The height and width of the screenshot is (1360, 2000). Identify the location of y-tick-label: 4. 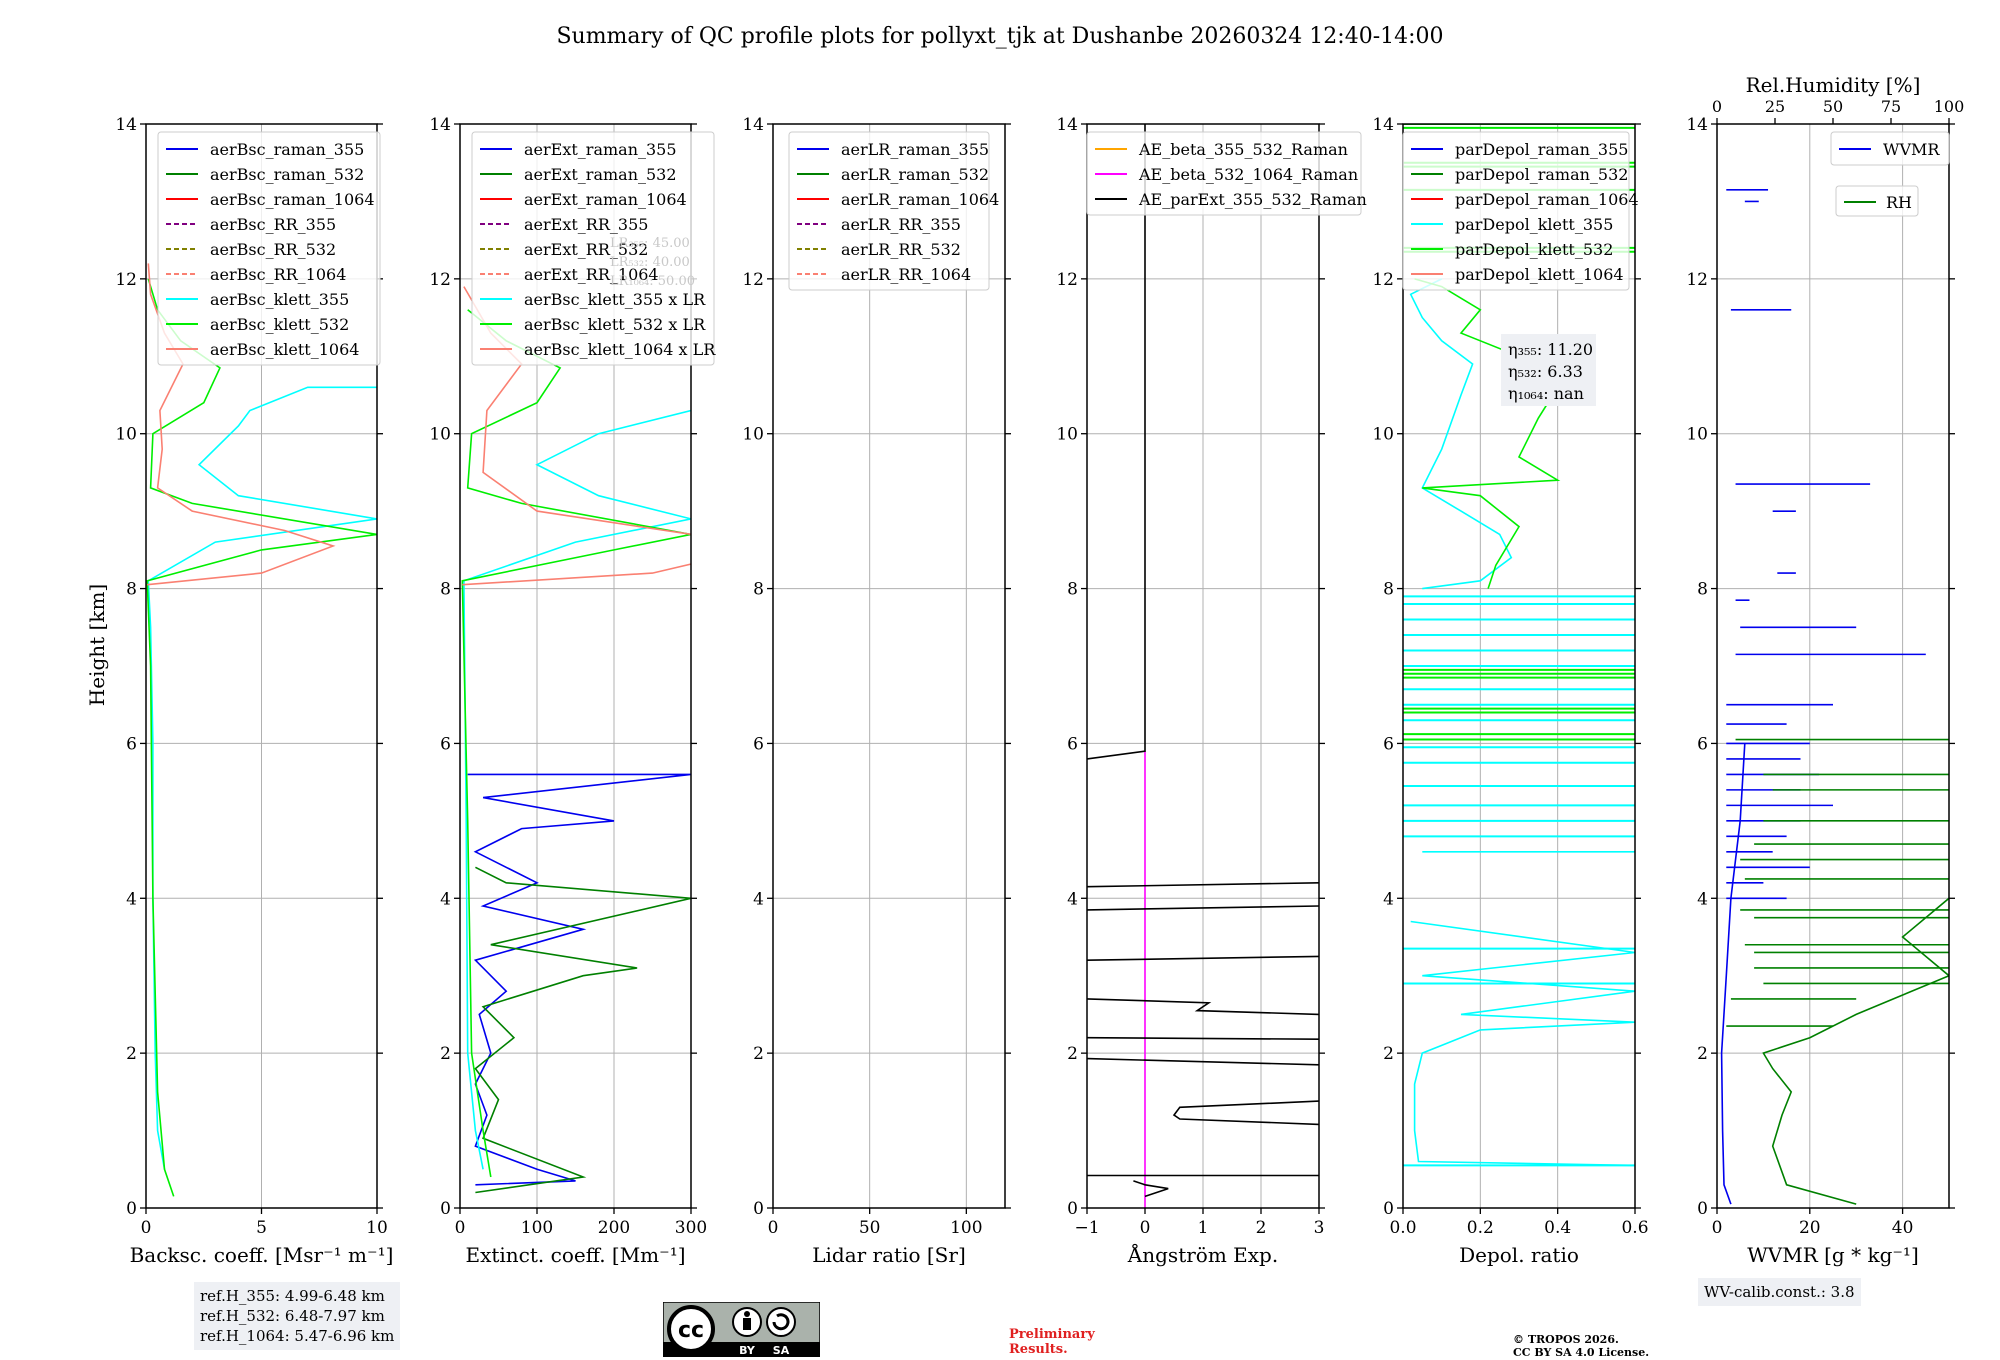
(131, 899).